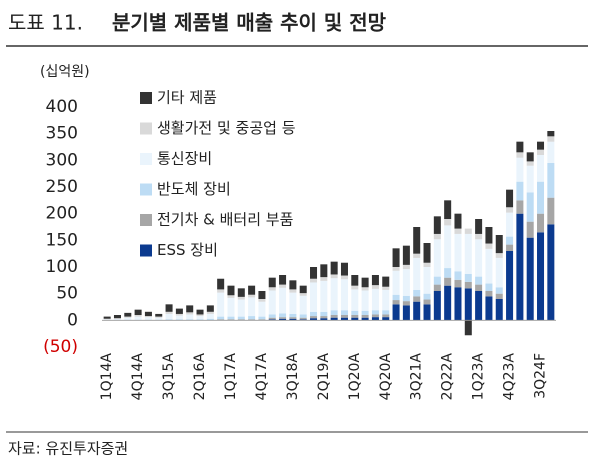 Image resolution: width=593 pixels, height=473 pixels. Describe the element at coordinates (62, 267) in the screenshot. I see `y-tick-label: 100` at that location.